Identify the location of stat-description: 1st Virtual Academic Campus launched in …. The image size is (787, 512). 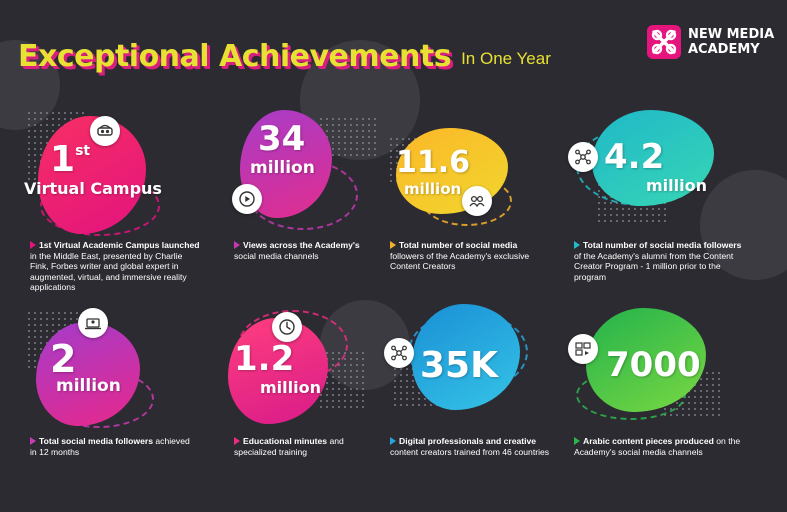
(116, 266).